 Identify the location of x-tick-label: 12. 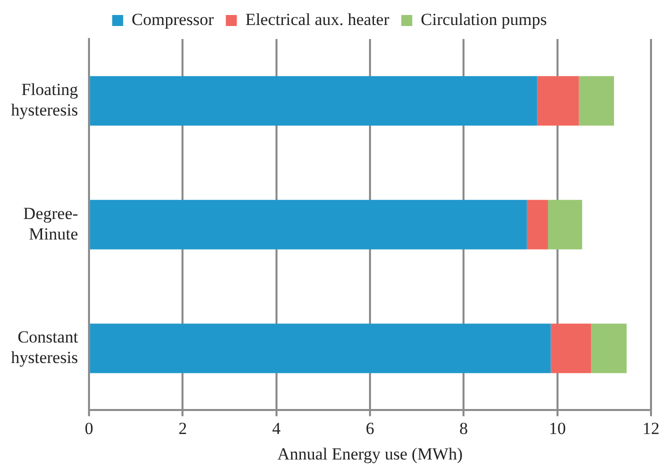
(651, 428).